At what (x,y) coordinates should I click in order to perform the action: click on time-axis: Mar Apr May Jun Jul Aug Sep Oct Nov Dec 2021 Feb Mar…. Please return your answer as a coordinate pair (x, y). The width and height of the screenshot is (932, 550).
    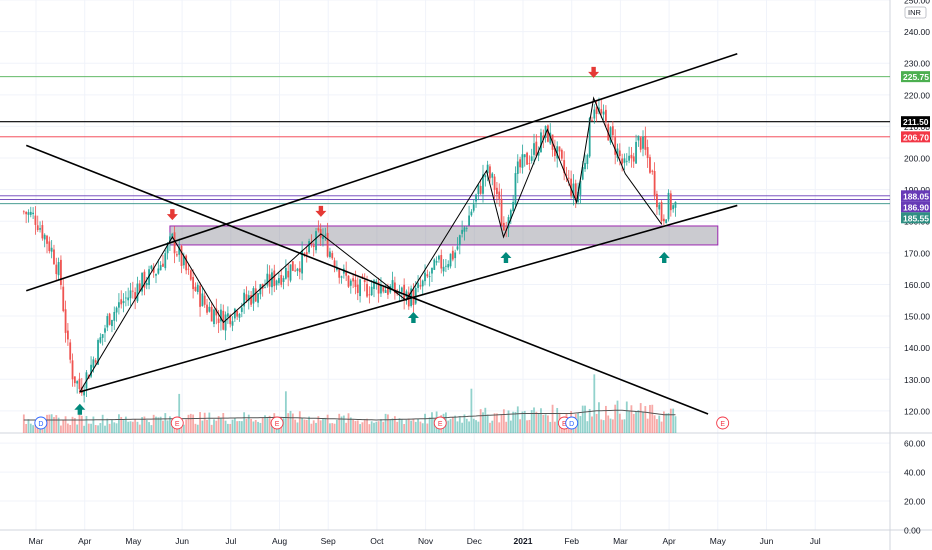
    Looking at the image, I should click on (425, 541).